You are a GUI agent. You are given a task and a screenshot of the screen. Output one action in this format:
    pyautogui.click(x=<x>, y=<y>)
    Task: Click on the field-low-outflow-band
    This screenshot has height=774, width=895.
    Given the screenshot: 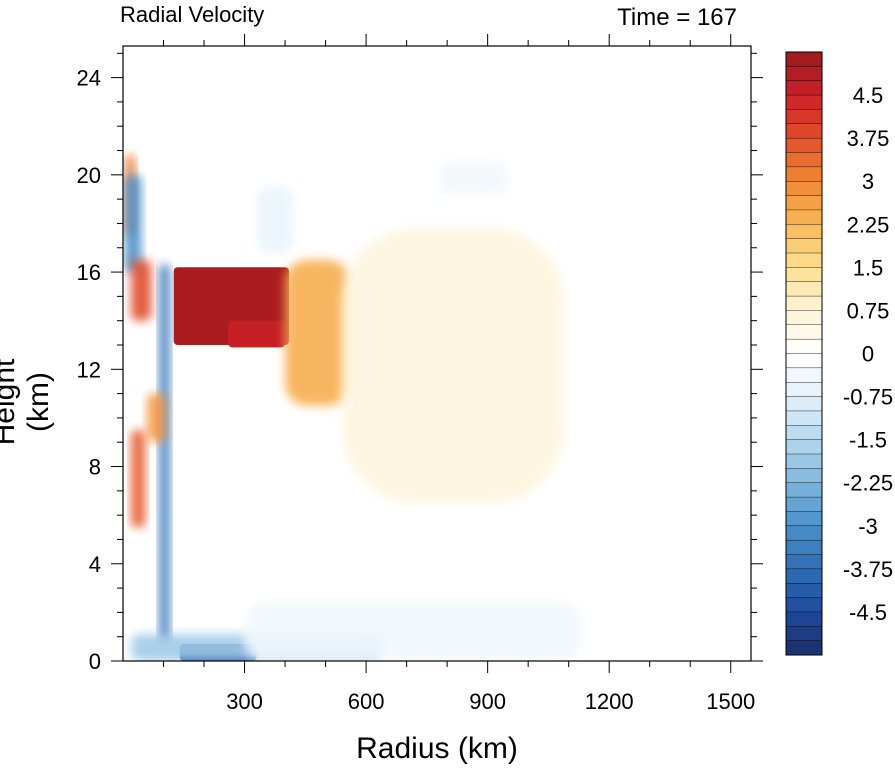 What is the action you would take?
    pyautogui.click(x=138, y=479)
    